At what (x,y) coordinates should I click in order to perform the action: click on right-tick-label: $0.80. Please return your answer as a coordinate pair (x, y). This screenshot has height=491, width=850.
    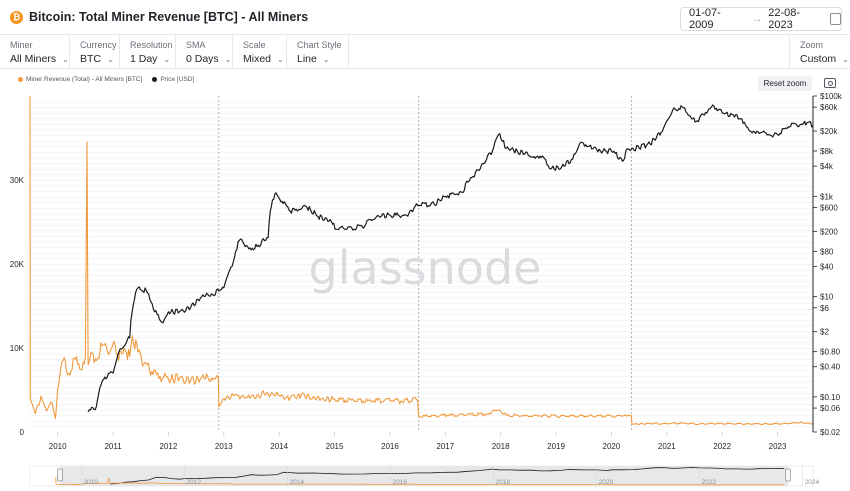
    Looking at the image, I should click on (830, 352).